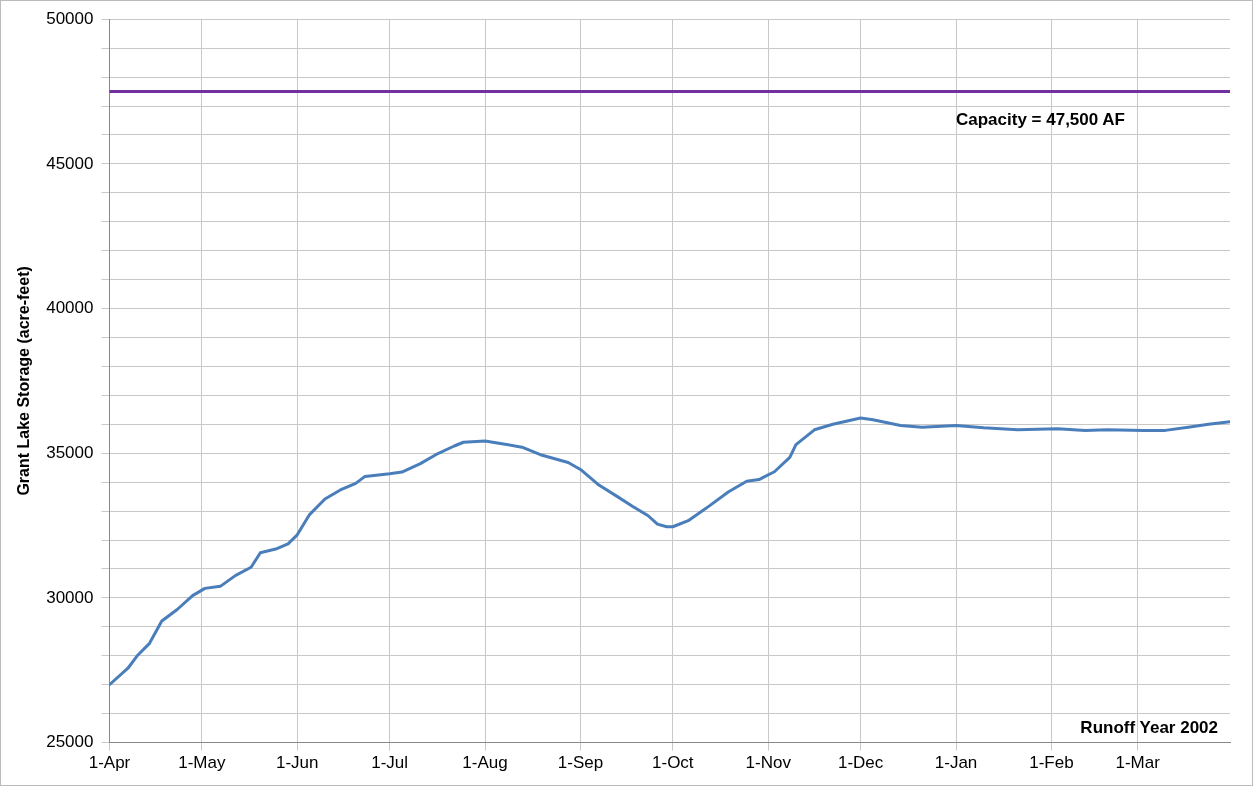  Describe the element at coordinates (202, 763) in the screenshot. I see `x-tick-label: 1-May` at that location.